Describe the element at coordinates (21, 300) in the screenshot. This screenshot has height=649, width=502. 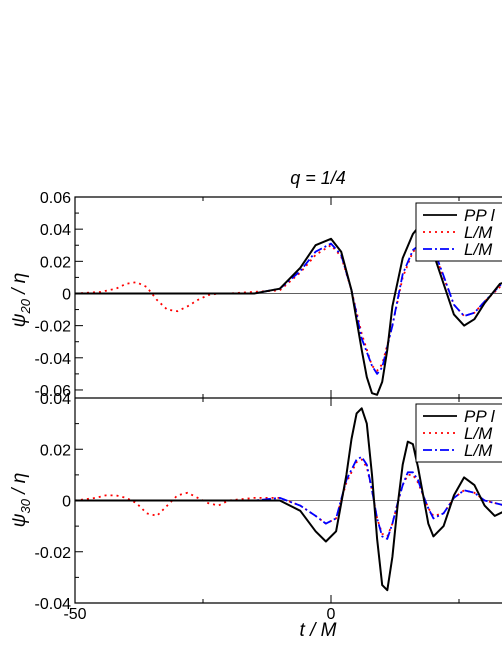
I see `top-y-axis-label: ψ20 / η` at that location.